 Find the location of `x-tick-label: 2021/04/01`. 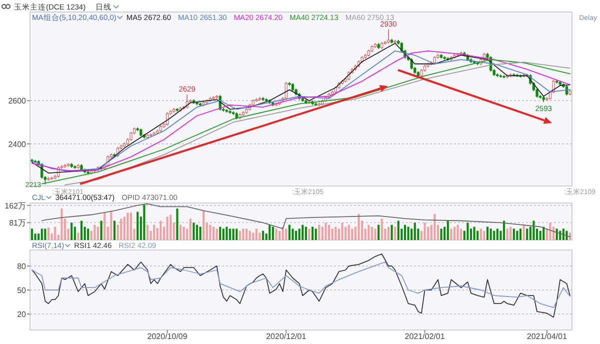

x-tick-label: 2021/04/01 is located at coordinates (547, 336).